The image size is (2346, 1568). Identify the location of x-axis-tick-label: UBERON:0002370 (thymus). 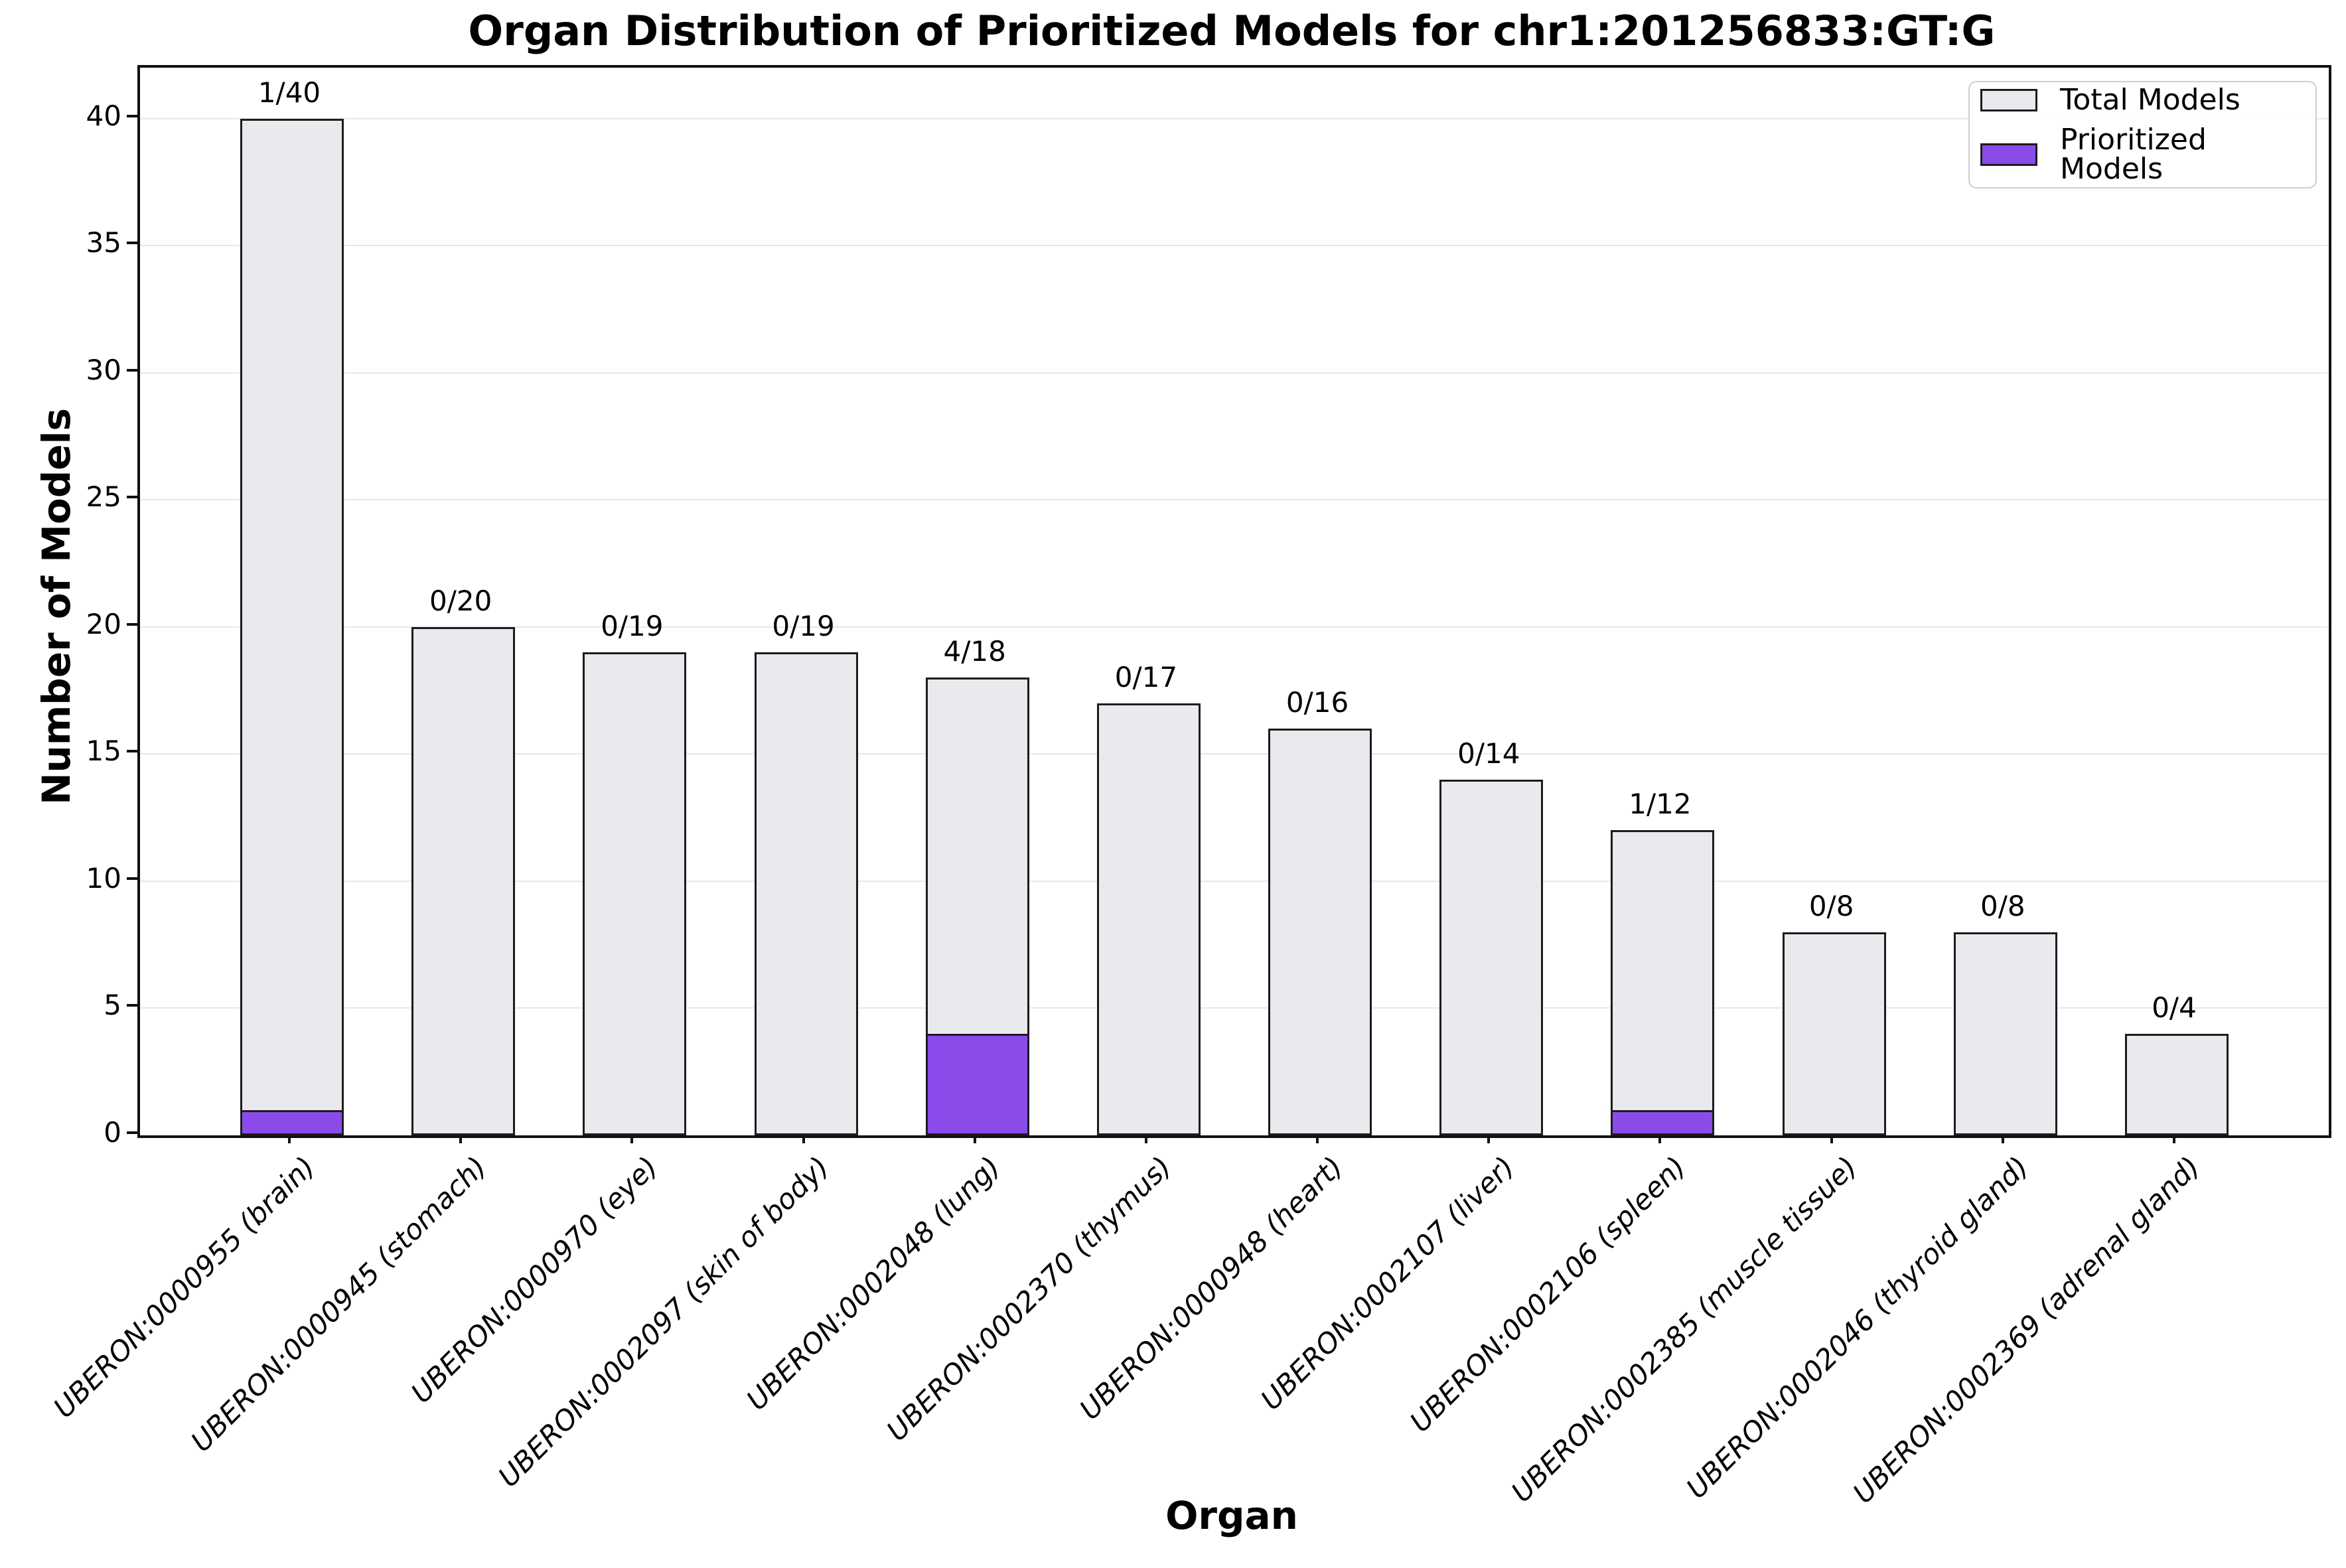
(1029, 1299).